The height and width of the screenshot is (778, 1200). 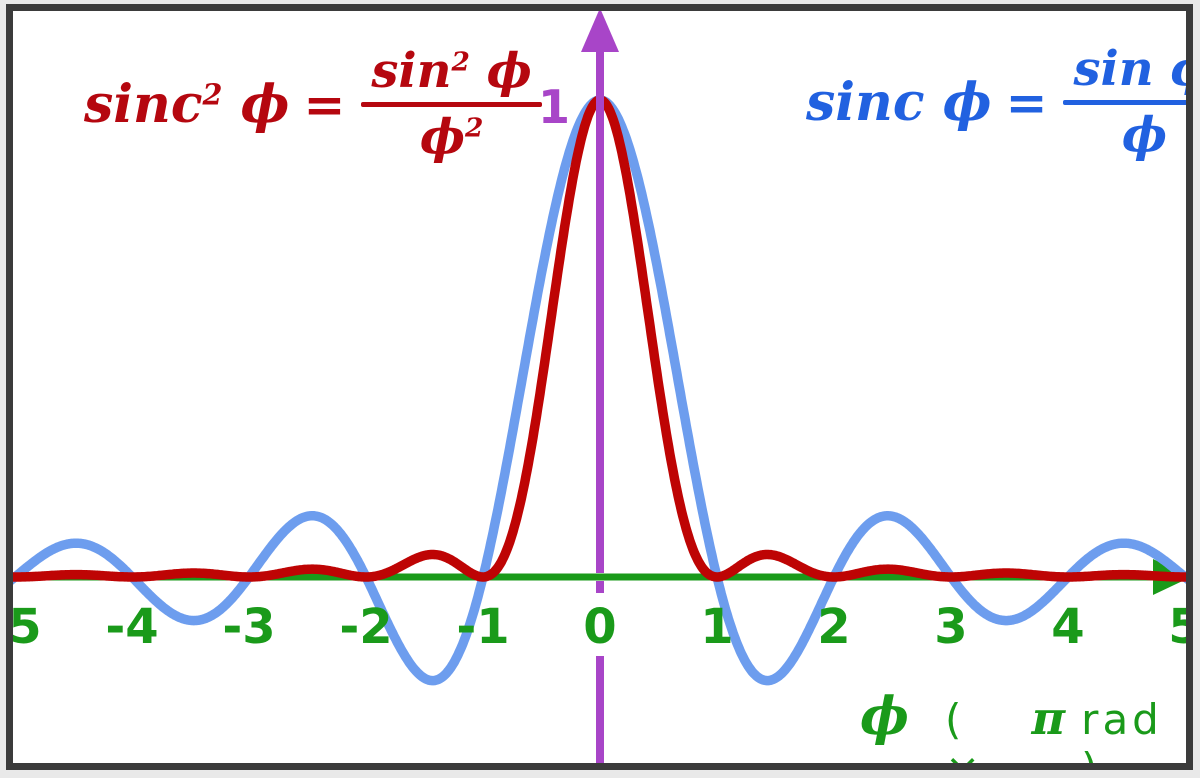 I want to click on formula-sinc-squared: sinc2 ϕ = sin2 ϕ ϕ2, so click(x=313, y=104).